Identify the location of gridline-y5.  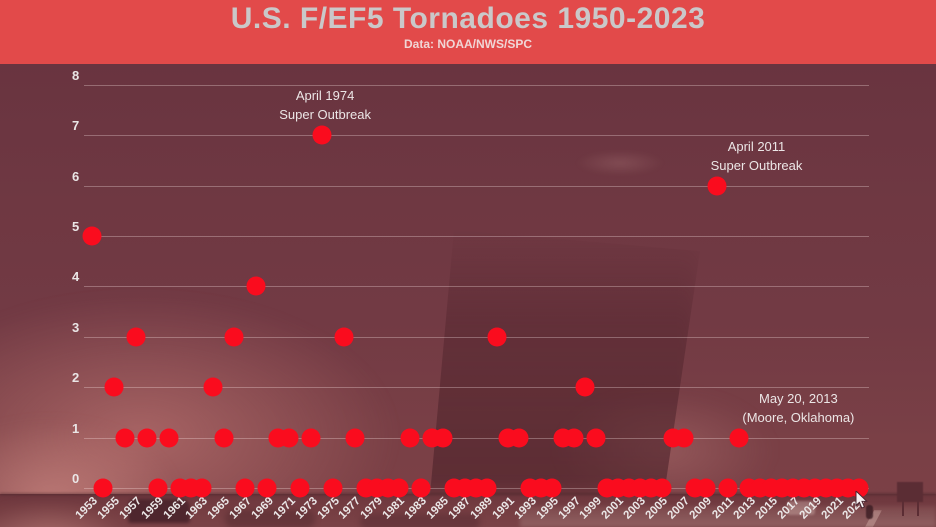
(476, 236).